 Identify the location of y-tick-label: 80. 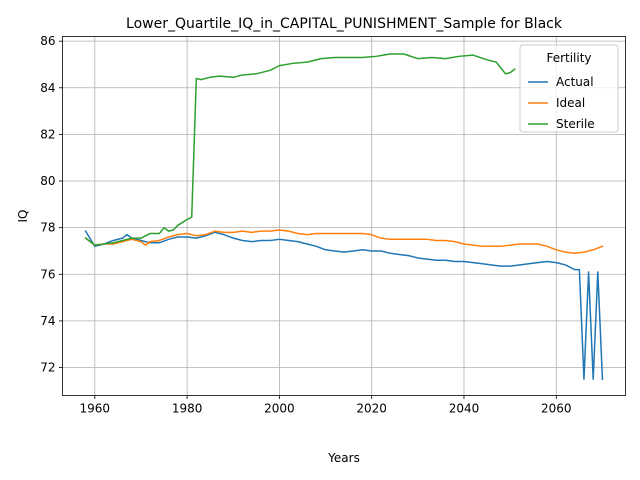
(47, 181).